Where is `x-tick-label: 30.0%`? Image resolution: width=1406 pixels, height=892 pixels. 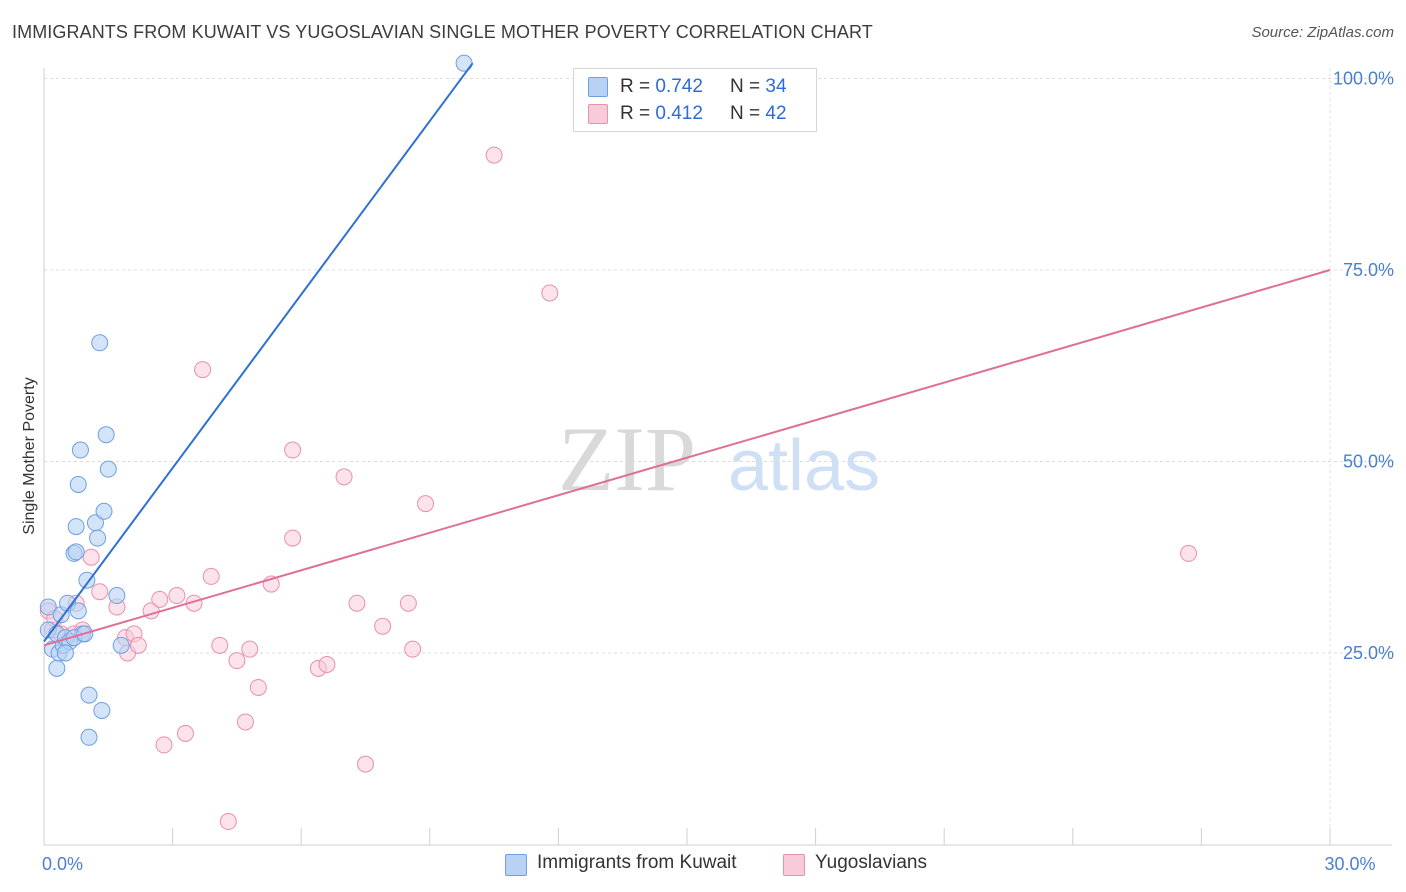
x-tick-label: 30.0% is located at coordinates (1349, 864).